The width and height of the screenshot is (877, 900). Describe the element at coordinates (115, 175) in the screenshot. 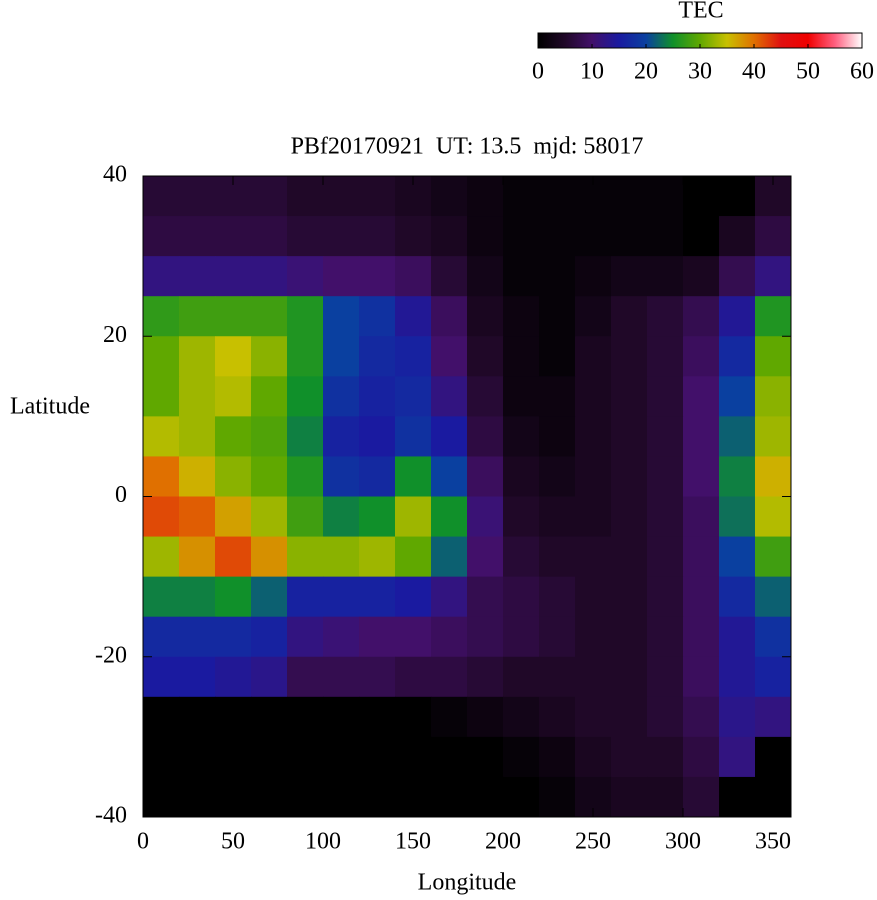

I see `y-tick-label: 40` at that location.